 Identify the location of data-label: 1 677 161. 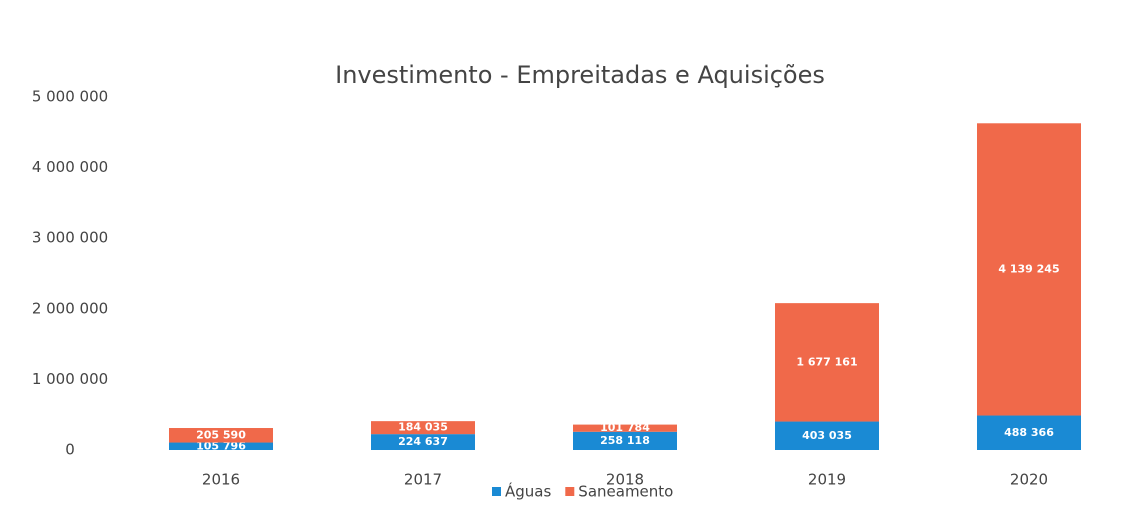
(826, 361).